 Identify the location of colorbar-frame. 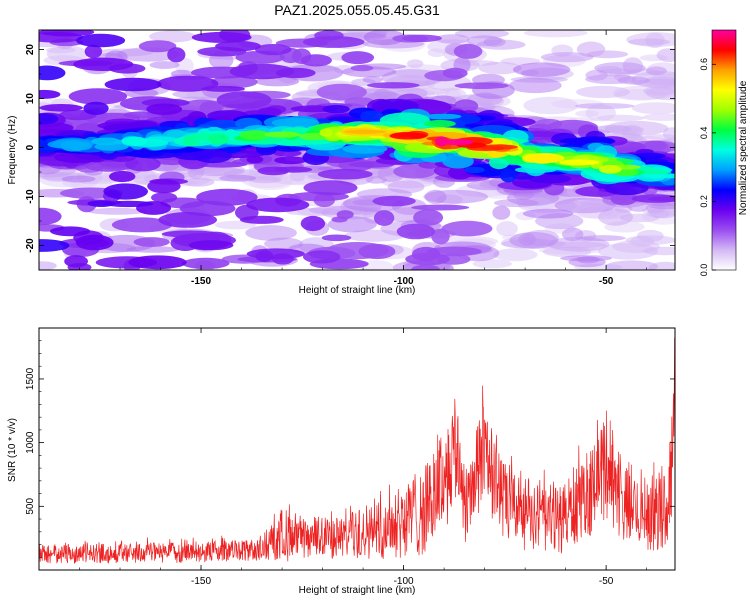
(724, 150).